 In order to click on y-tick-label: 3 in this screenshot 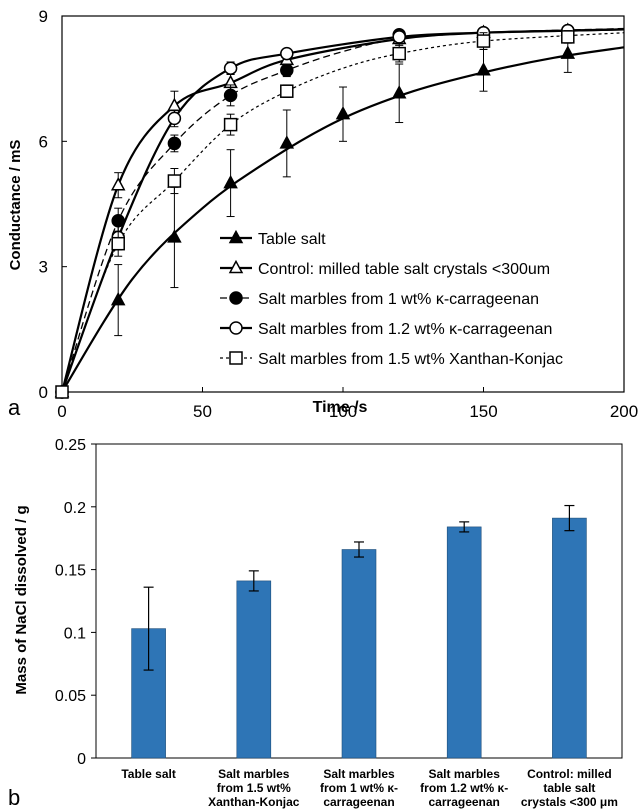, I will do `click(43, 267)`.